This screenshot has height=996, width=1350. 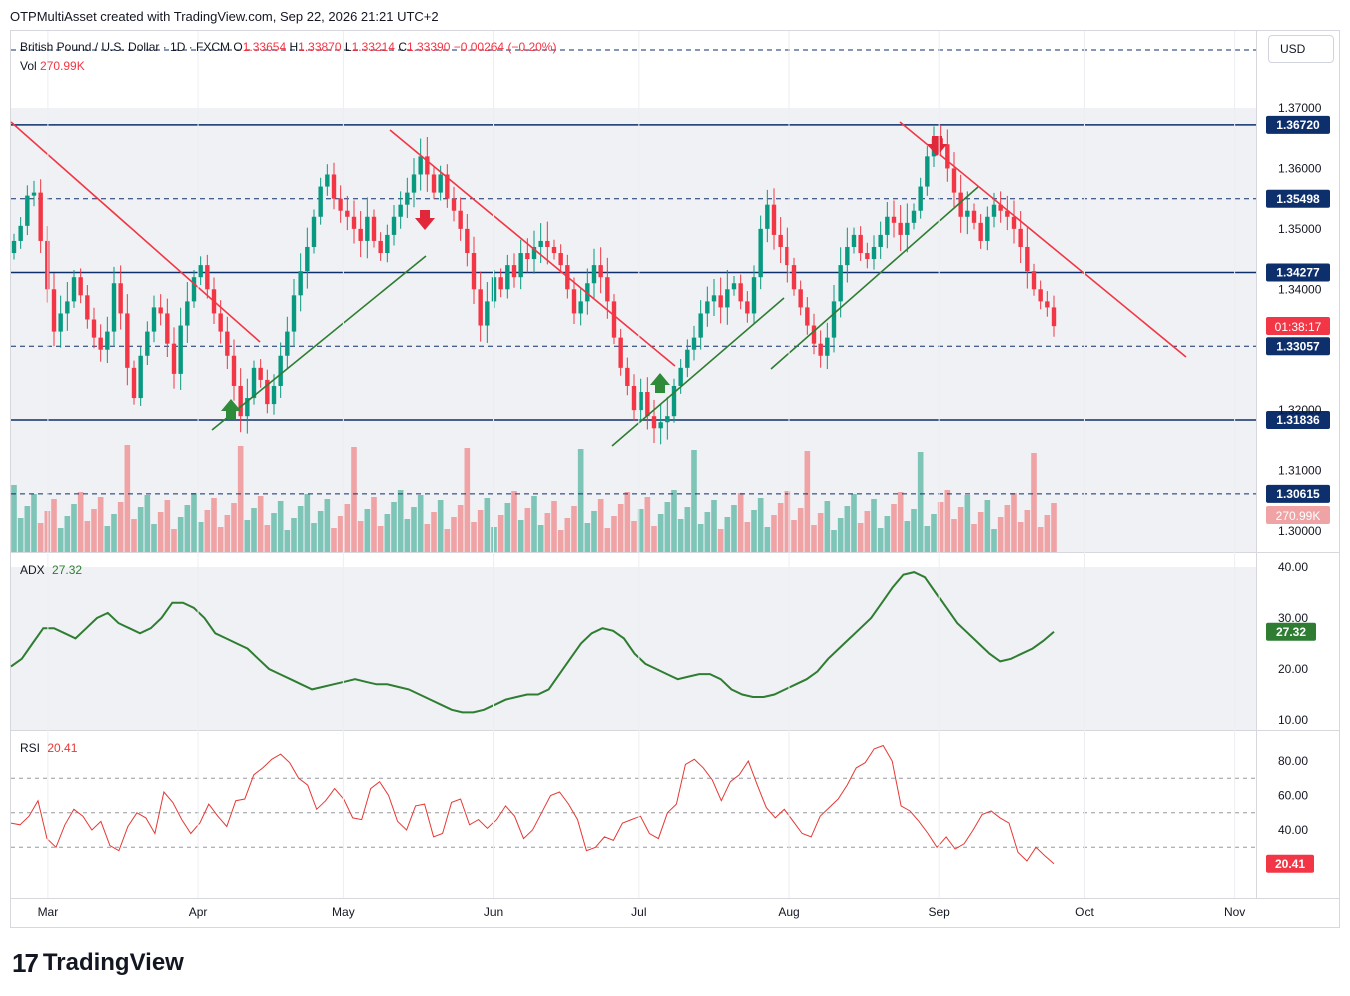 What do you see at coordinates (1300, 289) in the screenshot?
I see `price-tick-label: 1.34000` at bounding box center [1300, 289].